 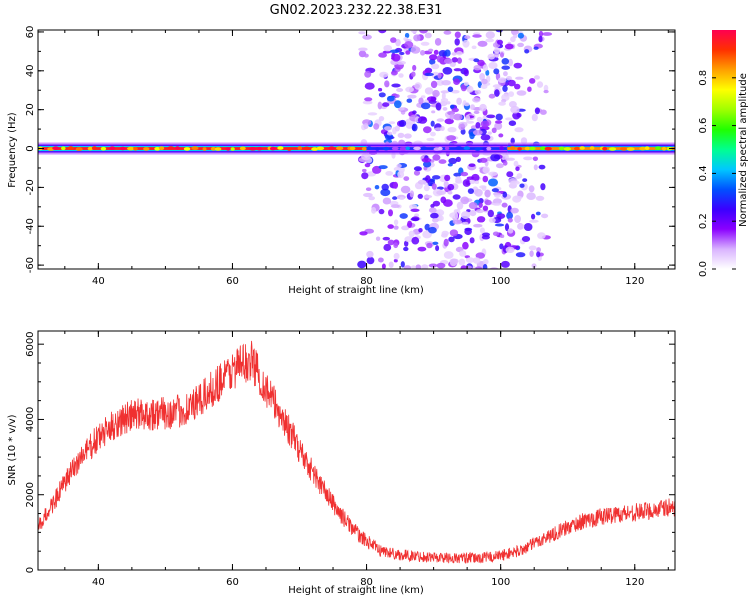 What do you see at coordinates (366, 281) in the screenshot?
I see `x-tick-label: 80` at bounding box center [366, 281].